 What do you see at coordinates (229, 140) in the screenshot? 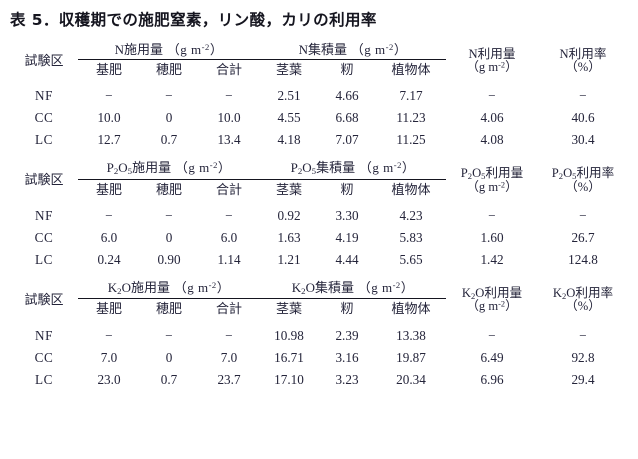
I see `cell-total: 13.4` at bounding box center [229, 140].